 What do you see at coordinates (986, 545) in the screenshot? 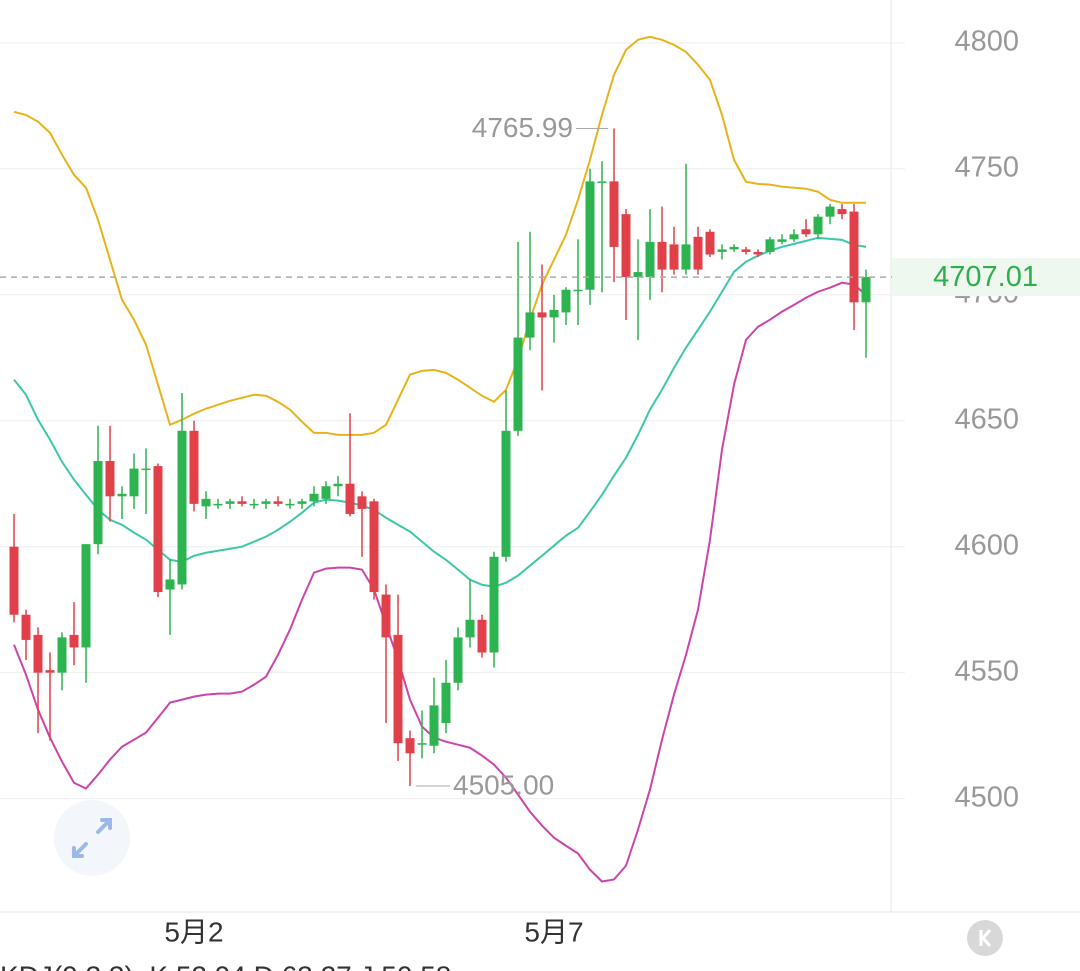
I see `y-tick-label: 4600` at bounding box center [986, 545].